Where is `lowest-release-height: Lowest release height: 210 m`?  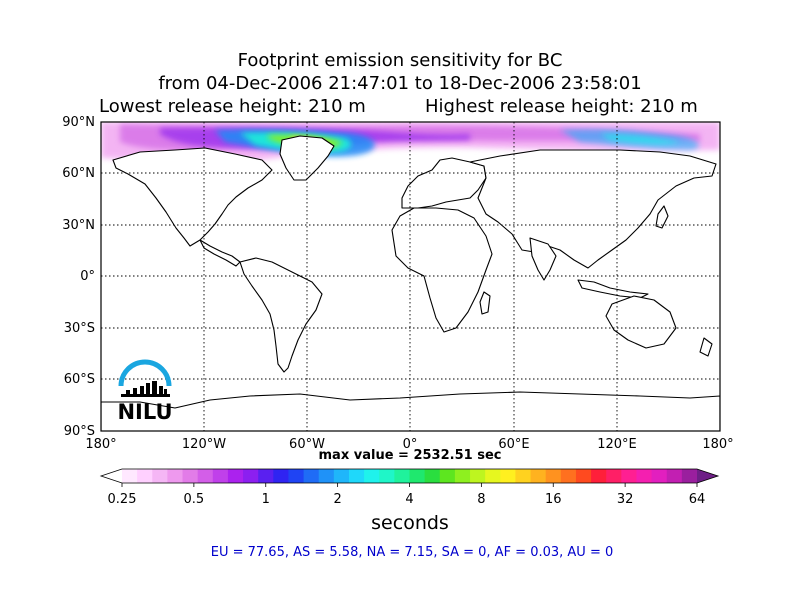 lowest-release-height: Lowest release height: 210 m is located at coordinates (232, 106).